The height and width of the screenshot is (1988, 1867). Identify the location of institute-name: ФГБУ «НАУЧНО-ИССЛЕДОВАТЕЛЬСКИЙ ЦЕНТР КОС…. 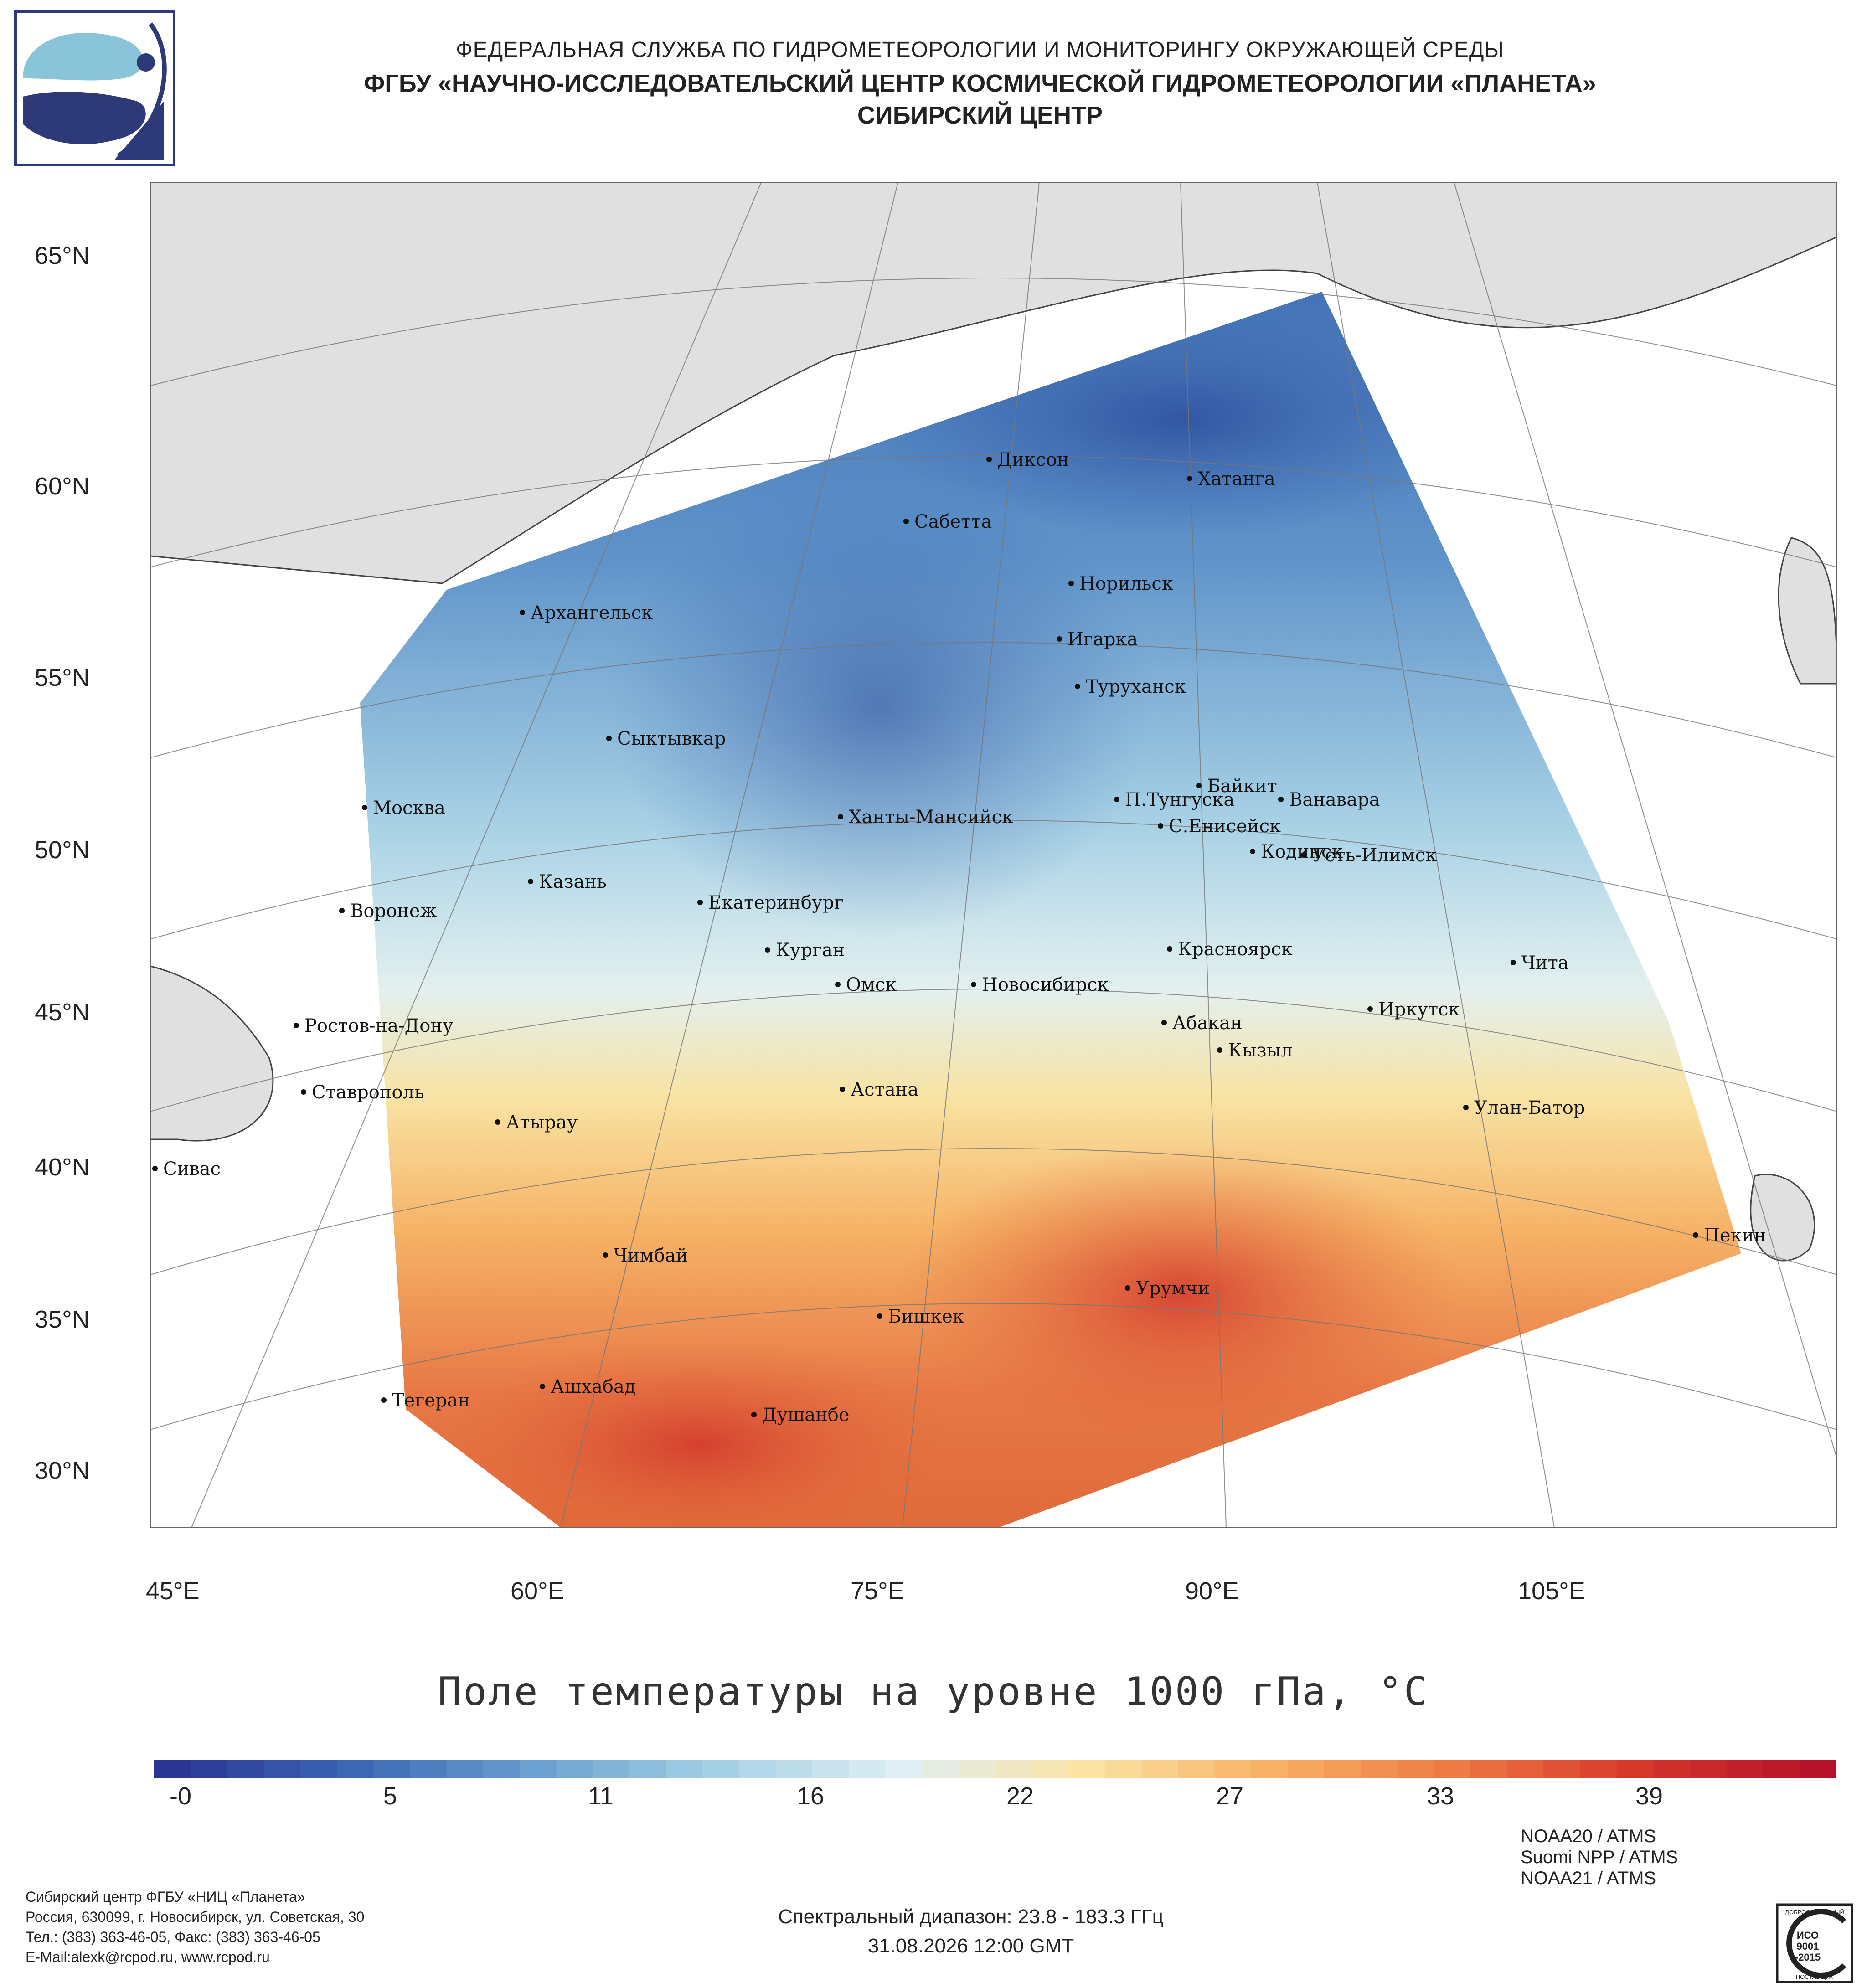
(980, 84).